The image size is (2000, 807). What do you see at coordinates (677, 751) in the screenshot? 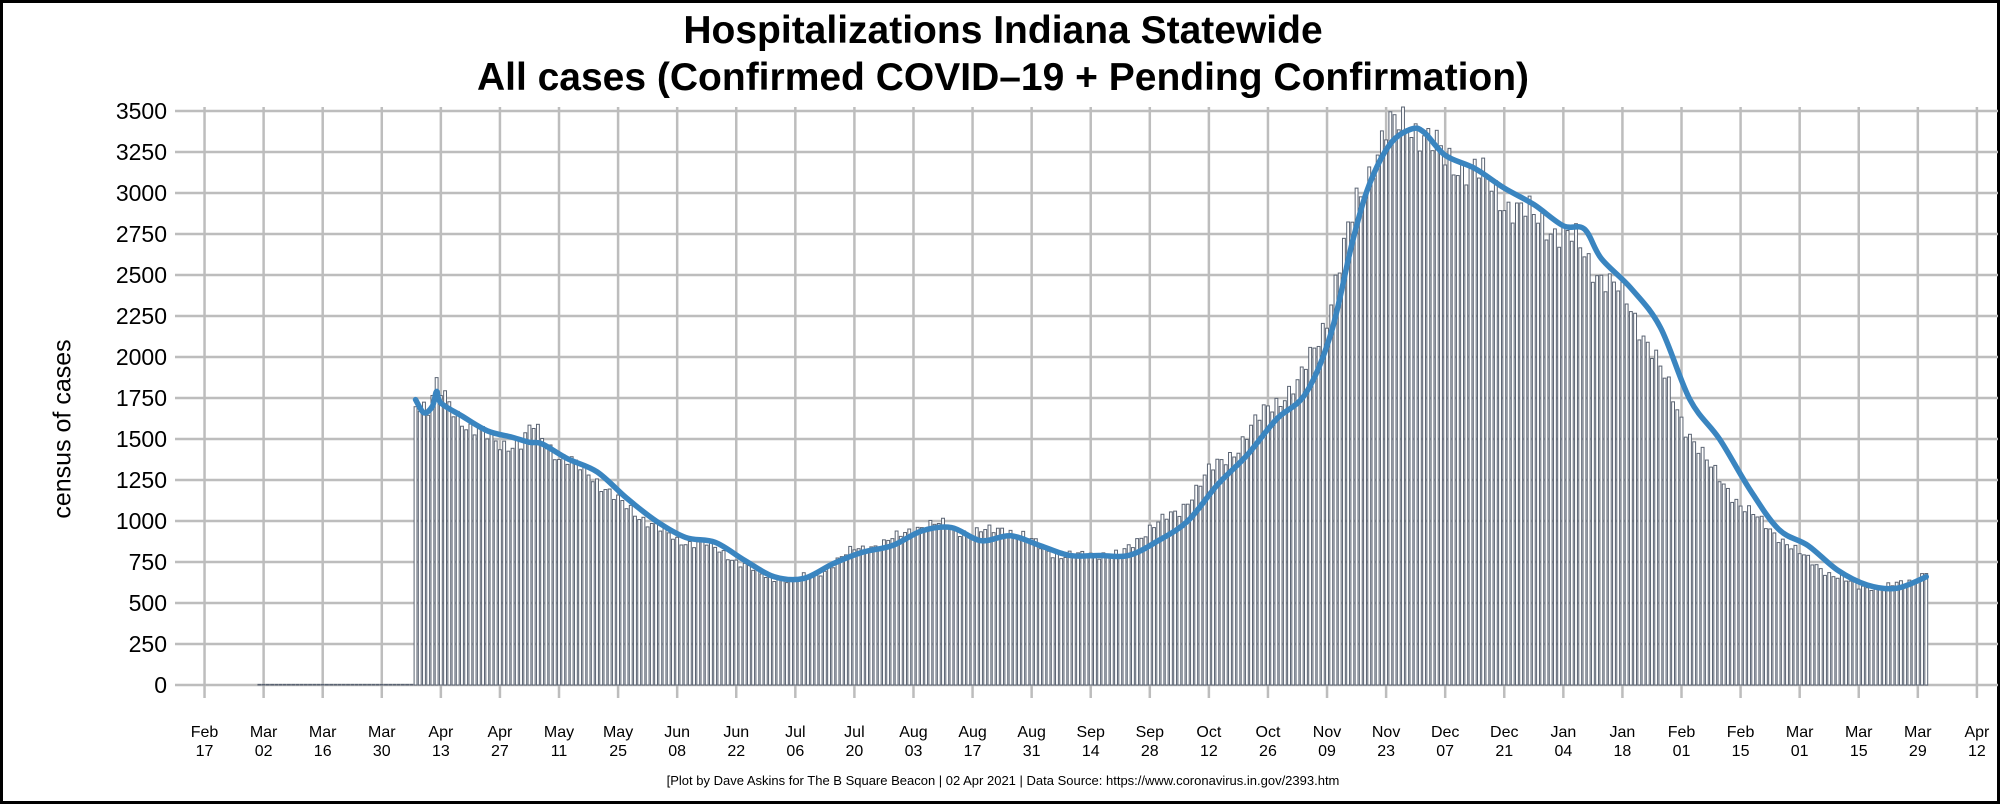
I see `x-tick-day: 08` at bounding box center [677, 751].